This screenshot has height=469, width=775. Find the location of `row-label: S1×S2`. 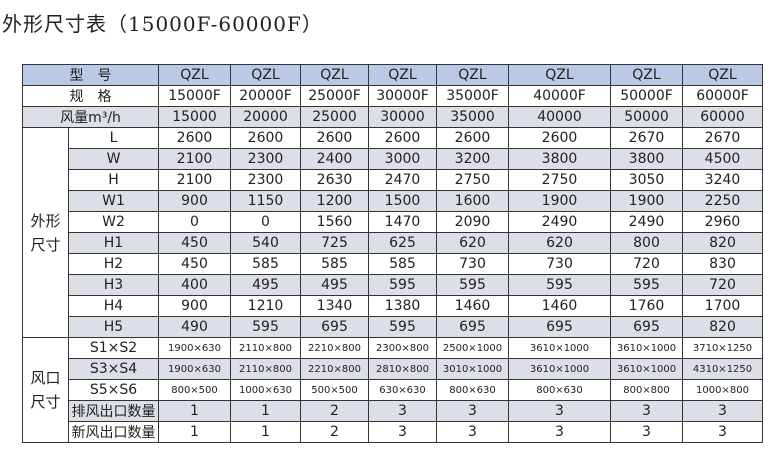

row-label: S1×S2 is located at coordinates (113, 348).